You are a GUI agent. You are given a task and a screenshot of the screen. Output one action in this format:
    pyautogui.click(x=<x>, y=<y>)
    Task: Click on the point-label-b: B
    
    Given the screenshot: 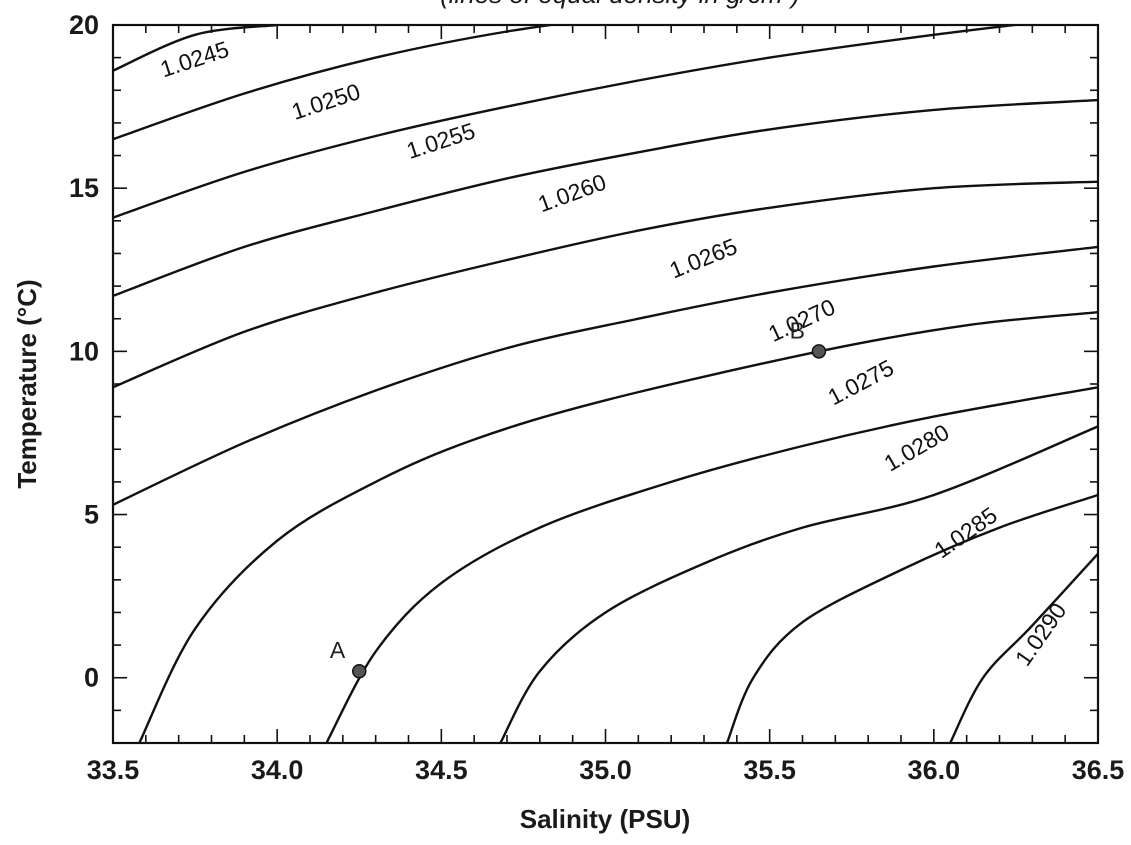 What is the action you would take?
    pyautogui.click(x=797, y=330)
    